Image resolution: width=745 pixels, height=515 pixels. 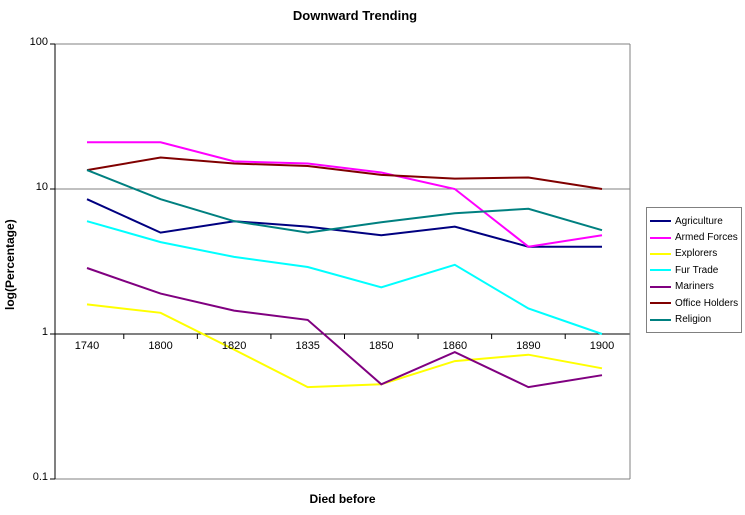 I want to click on legend-swatch-armed-forces, so click(x=660, y=237).